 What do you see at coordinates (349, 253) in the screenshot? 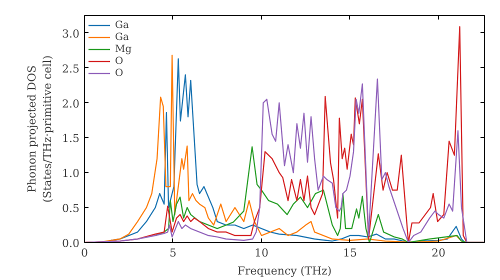
I see `x-tick-label: 15` at bounding box center [349, 253].